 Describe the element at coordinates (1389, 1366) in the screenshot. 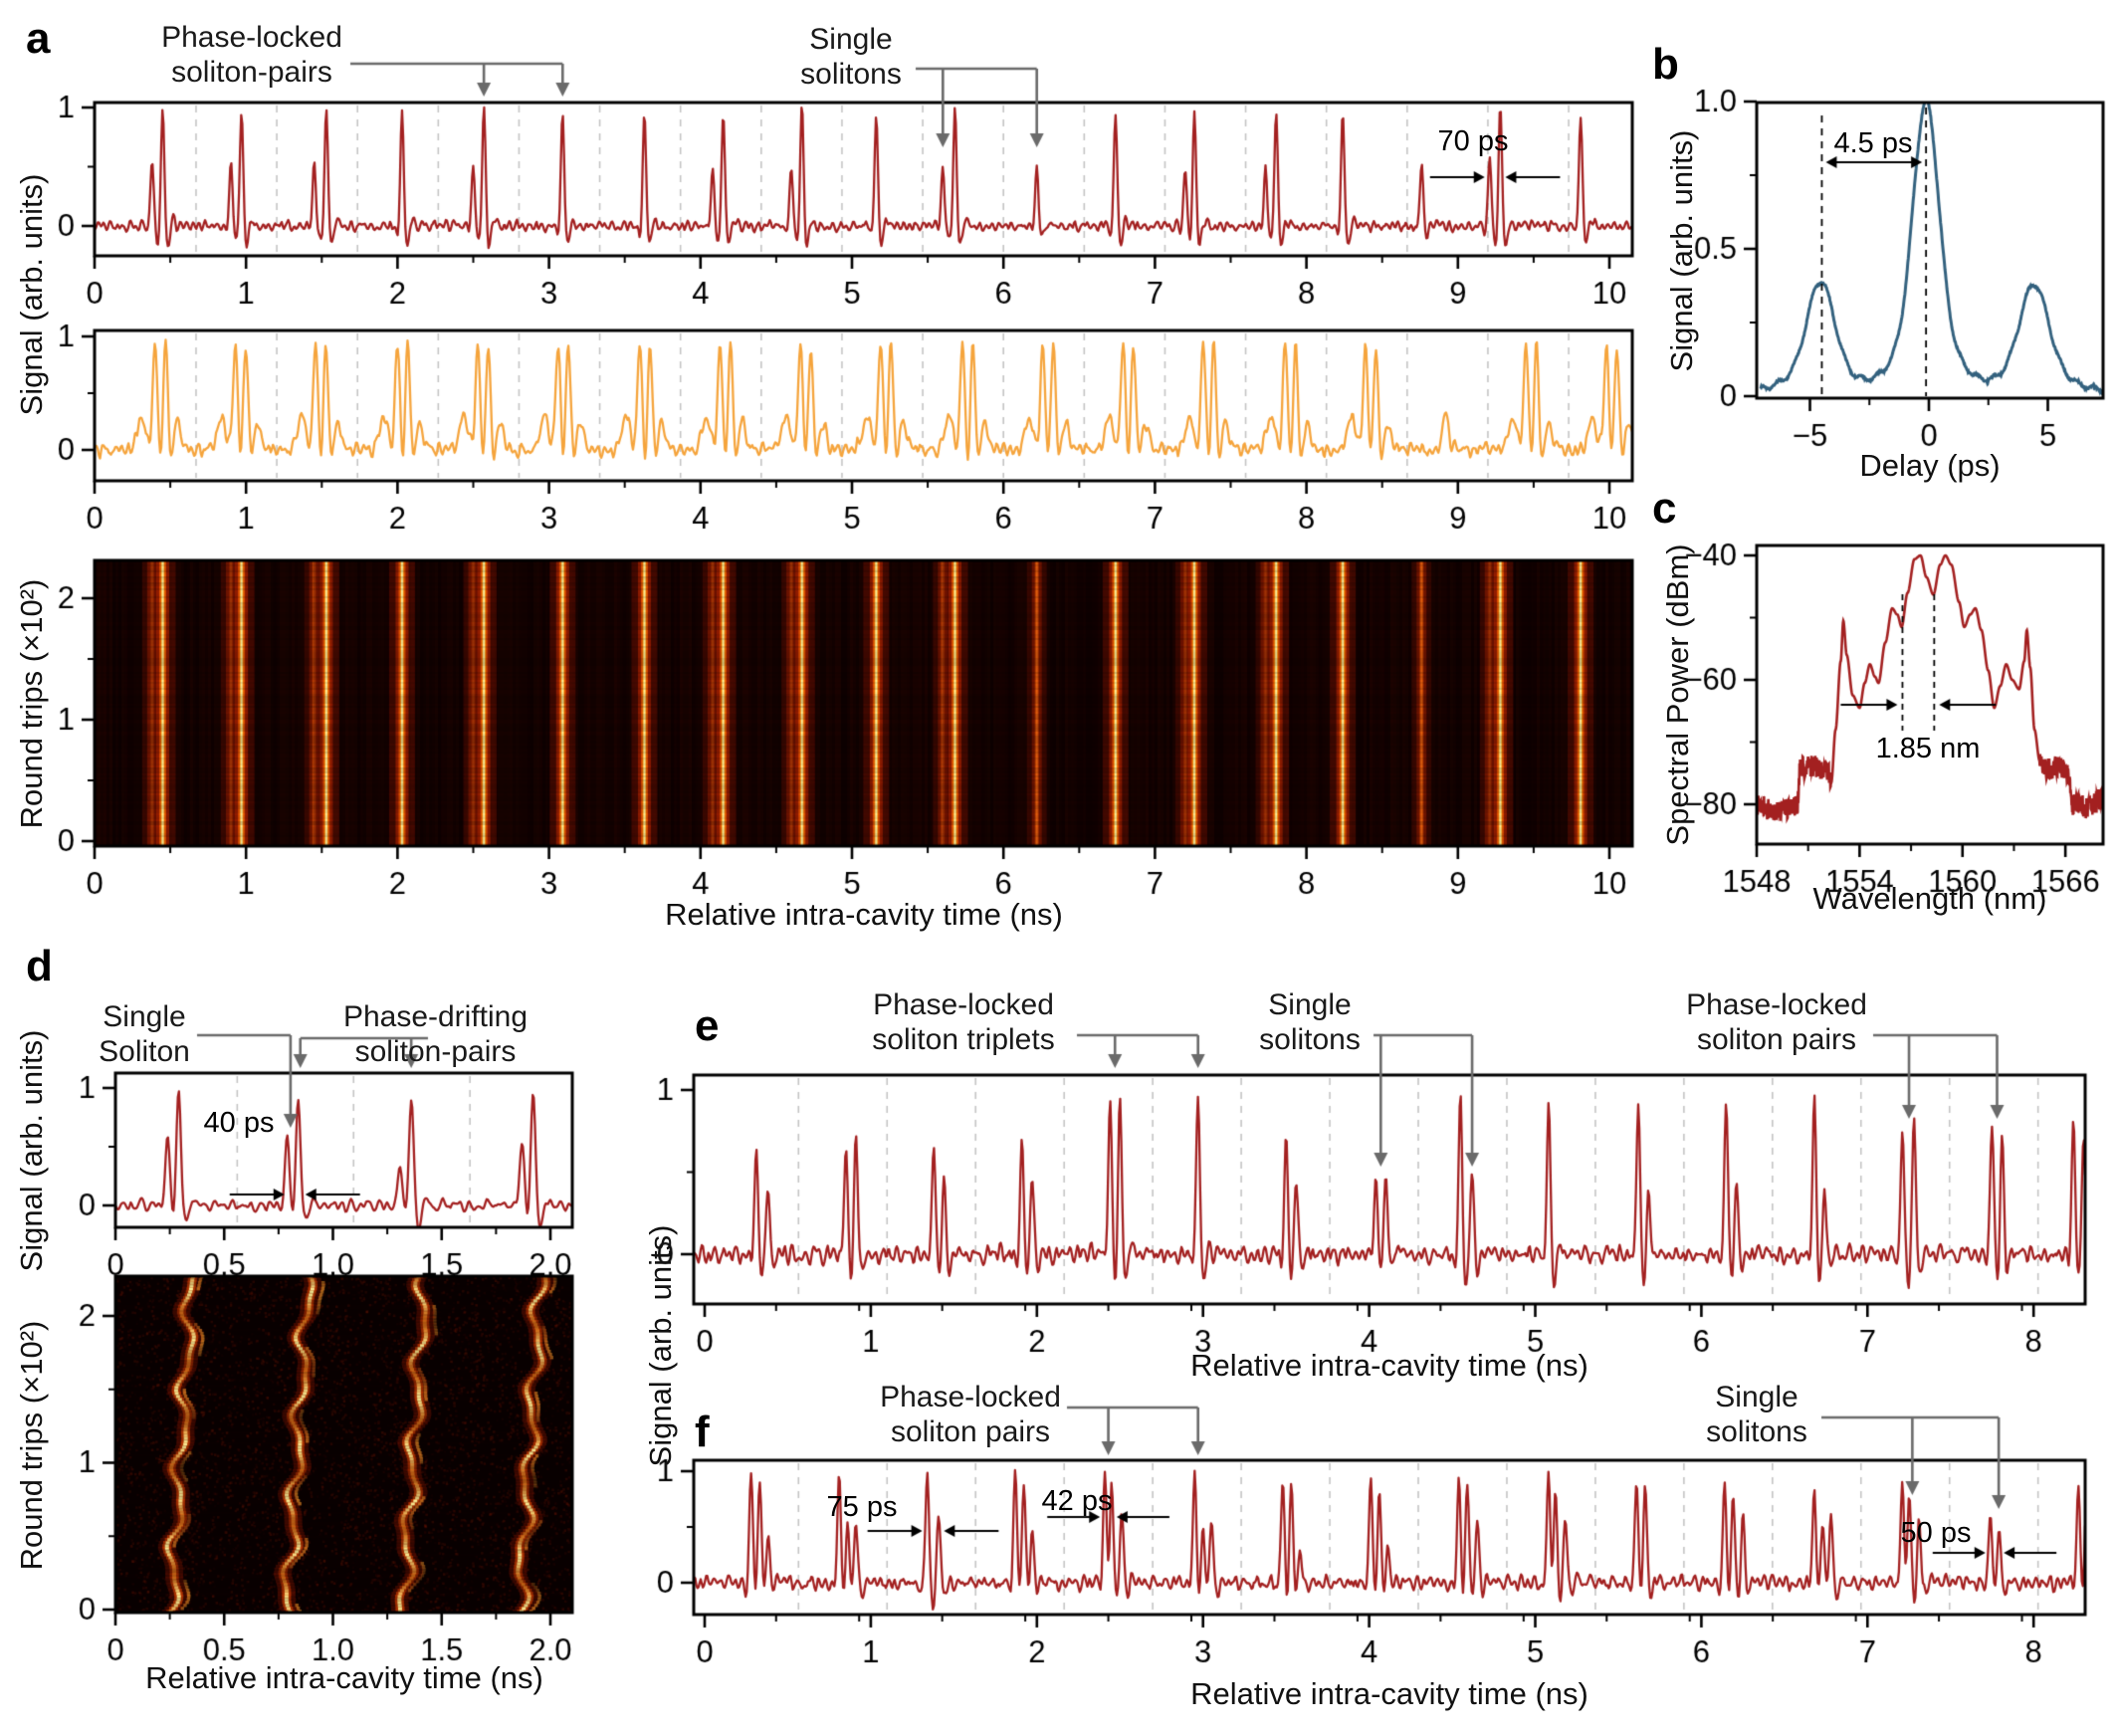

I see `x-axis-title-e: Relative intra-cavity time (ns)` at that location.